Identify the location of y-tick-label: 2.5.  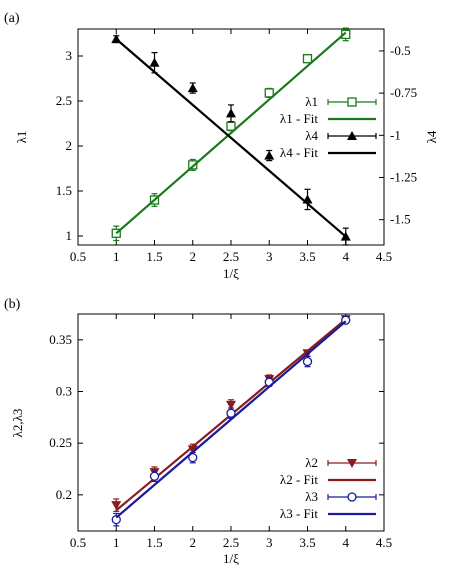
(64, 100).